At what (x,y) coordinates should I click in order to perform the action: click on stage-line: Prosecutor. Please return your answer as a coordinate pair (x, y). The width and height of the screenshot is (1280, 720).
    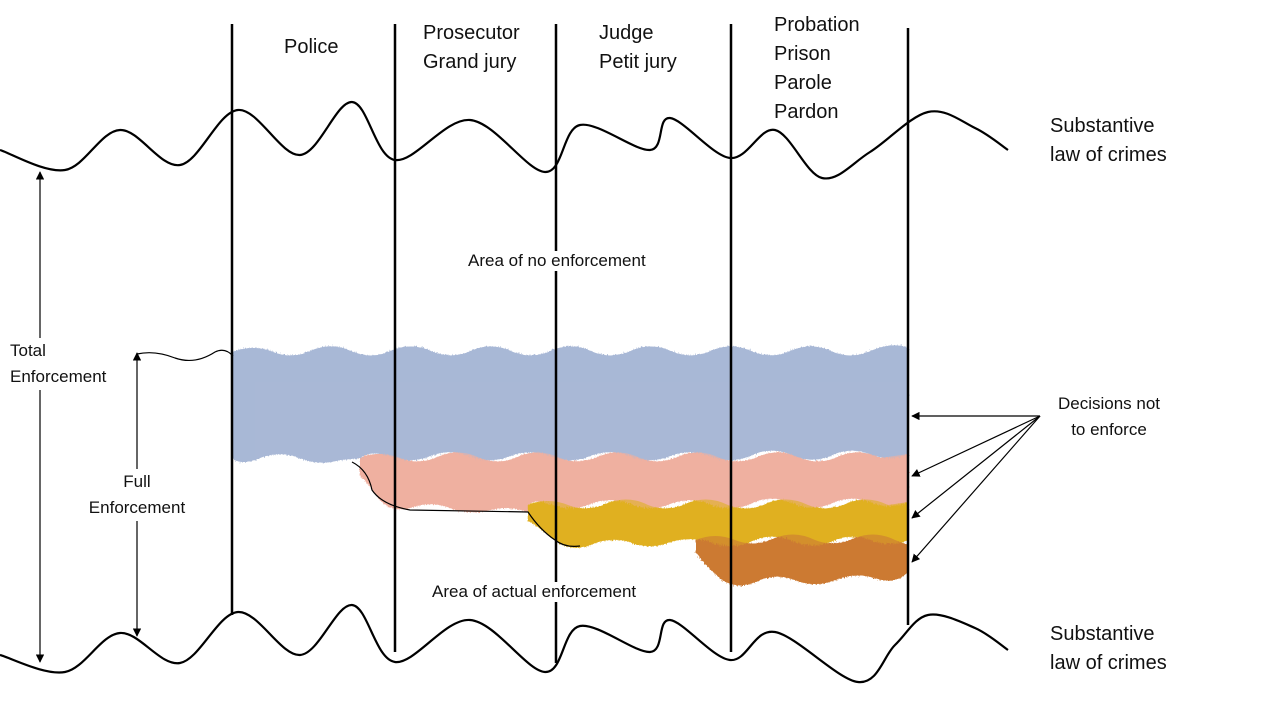
    Looking at the image, I should click on (471, 33).